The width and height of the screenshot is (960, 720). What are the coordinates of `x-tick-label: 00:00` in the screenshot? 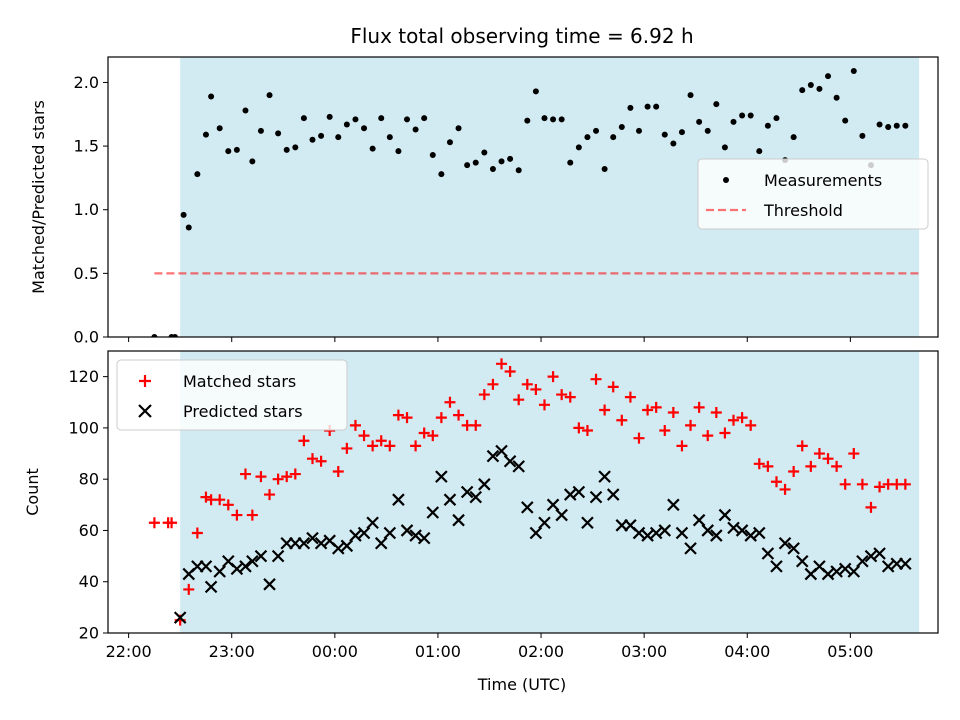 It's located at (335, 651).